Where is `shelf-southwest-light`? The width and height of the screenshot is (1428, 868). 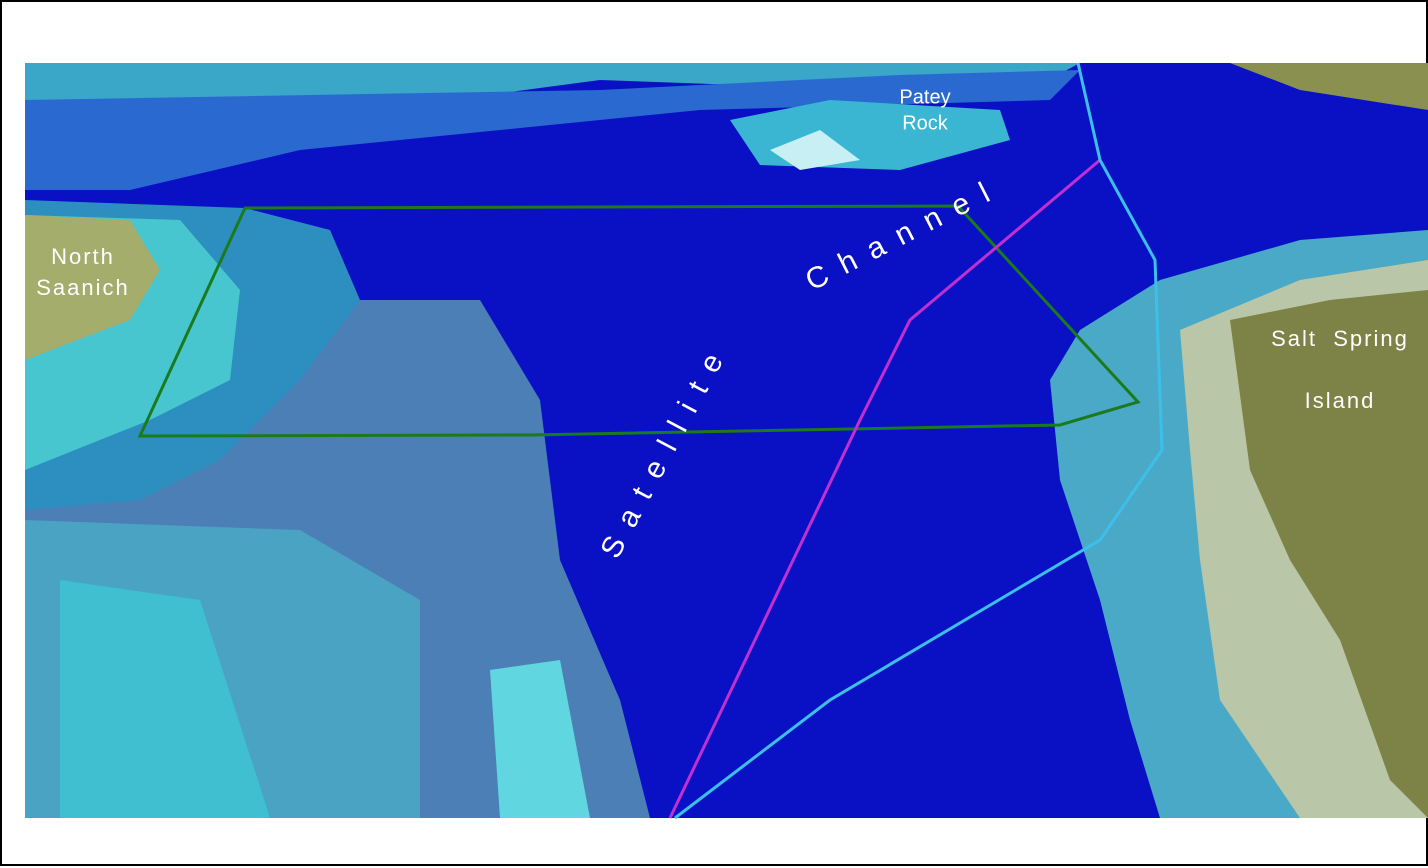
shelf-southwest-light is located at coordinates (165, 699).